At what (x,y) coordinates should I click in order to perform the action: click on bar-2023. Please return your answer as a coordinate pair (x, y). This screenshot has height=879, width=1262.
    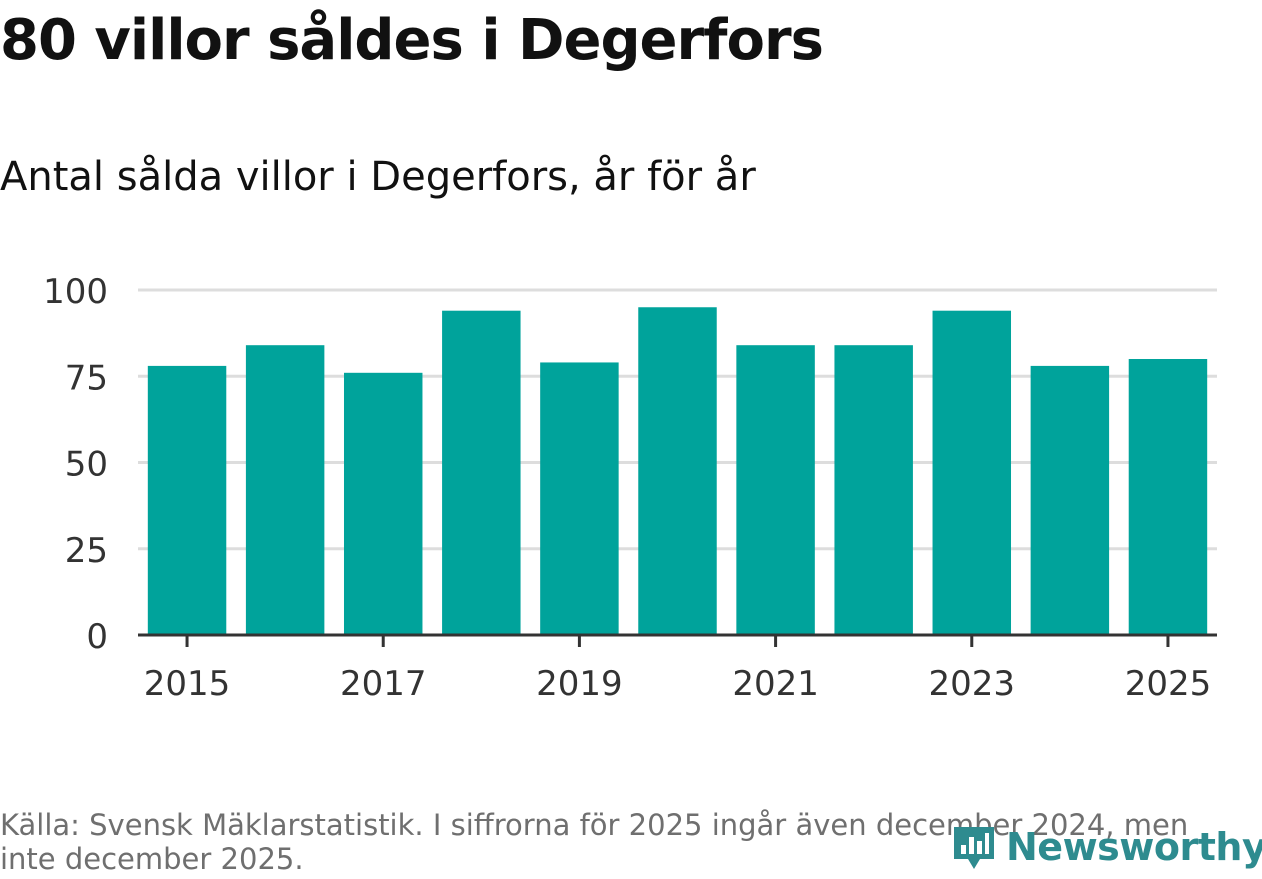
    Looking at the image, I should click on (972, 472).